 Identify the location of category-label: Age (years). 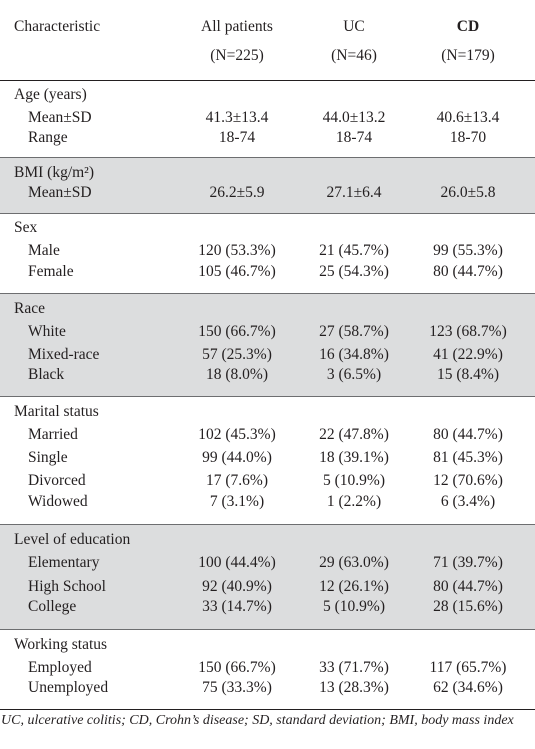
(50, 95).